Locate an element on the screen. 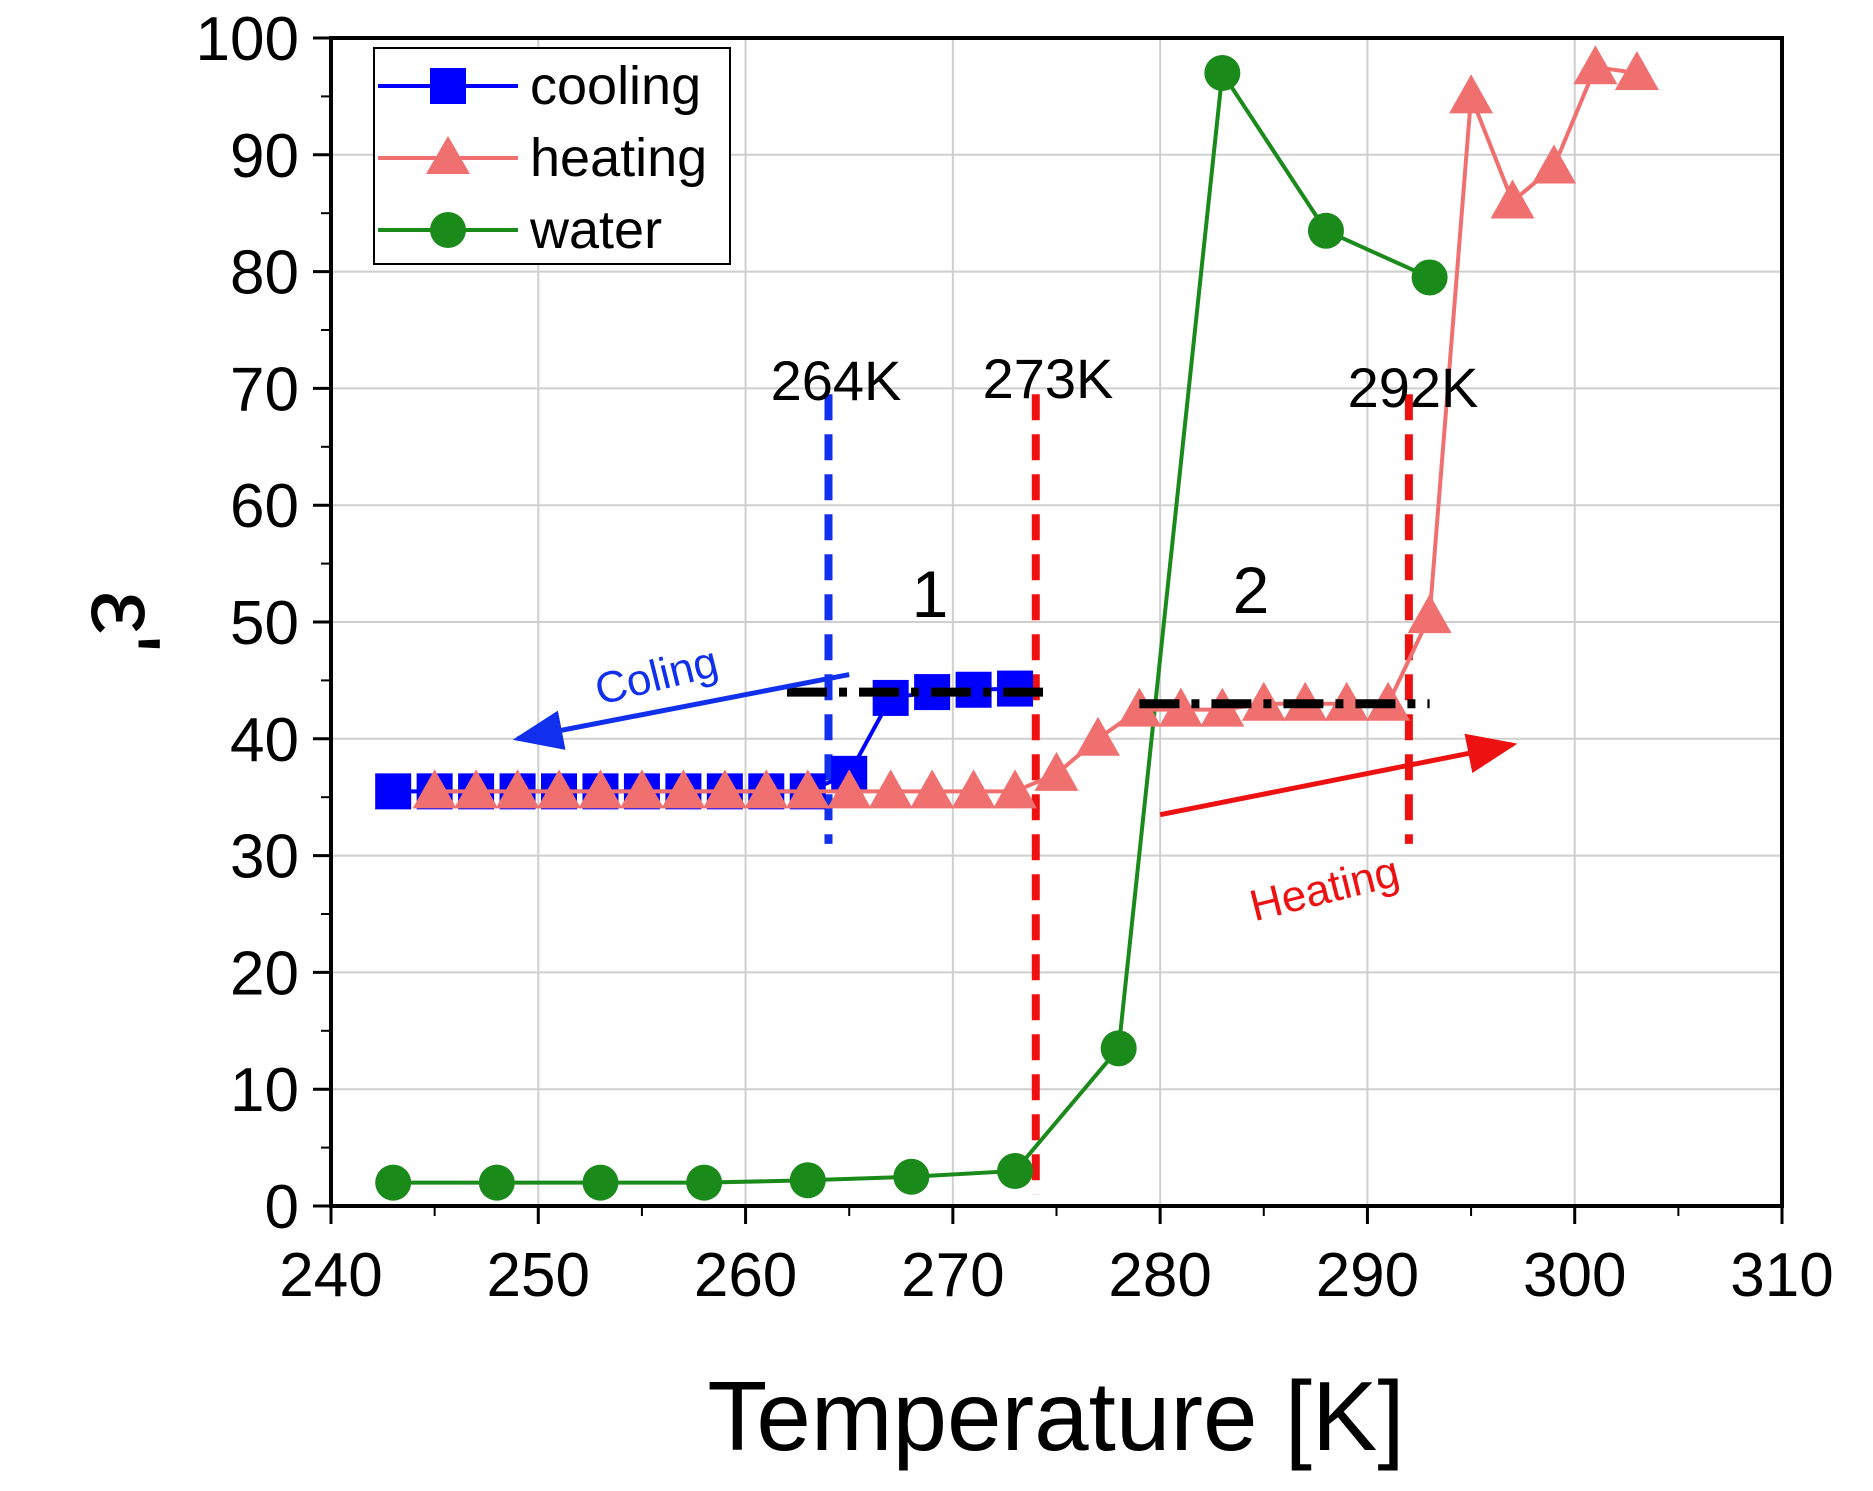 The width and height of the screenshot is (1873, 1491). legend-label-heating: heating is located at coordinates (618, 158).